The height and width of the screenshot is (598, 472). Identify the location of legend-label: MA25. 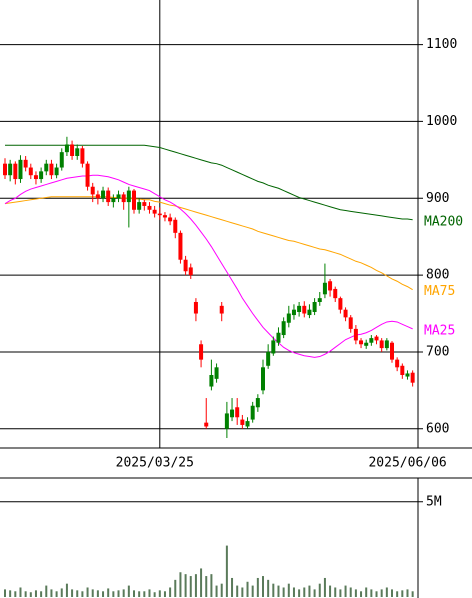
(439, 330).